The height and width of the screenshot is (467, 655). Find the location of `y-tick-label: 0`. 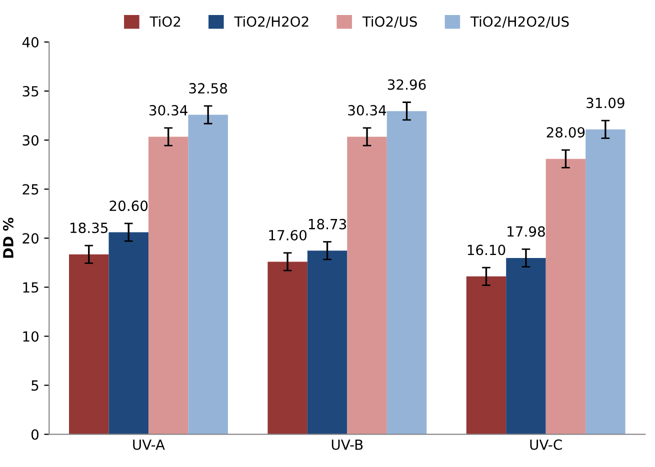

y-tick-label: 0 is located at coordinates (34, 434).